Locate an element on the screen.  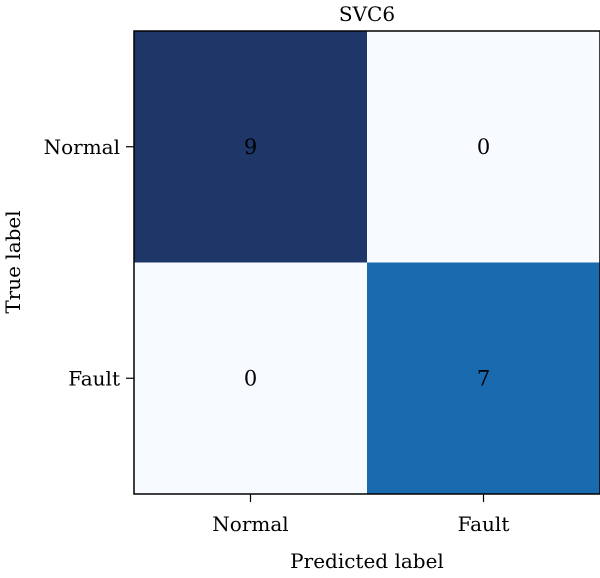
y-tick-label-1: Fault is located at coordinates (94, 378).